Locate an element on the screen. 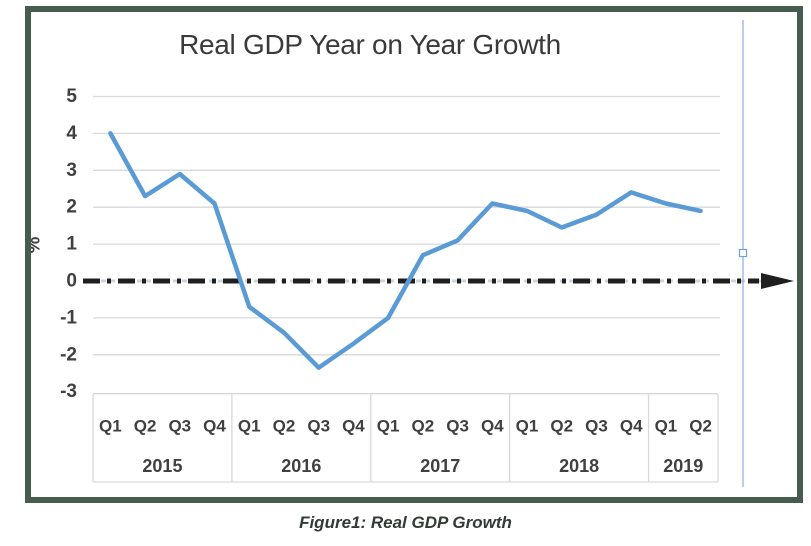 This screenshot has width=811, height=546. y-axis-labels: 5 4 3 2 1 0 -1 -2 -3 is located at coordinates (68, 244).